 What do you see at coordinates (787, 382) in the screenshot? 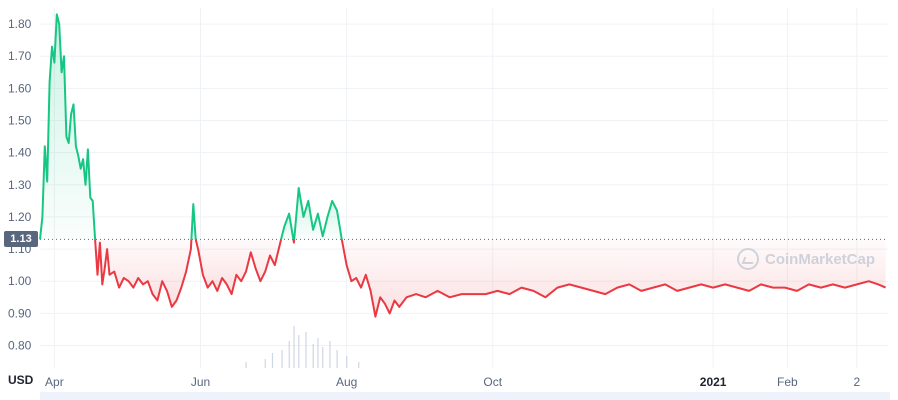
I see `x-tick-label: Feb` at bounding box center [787, 382].